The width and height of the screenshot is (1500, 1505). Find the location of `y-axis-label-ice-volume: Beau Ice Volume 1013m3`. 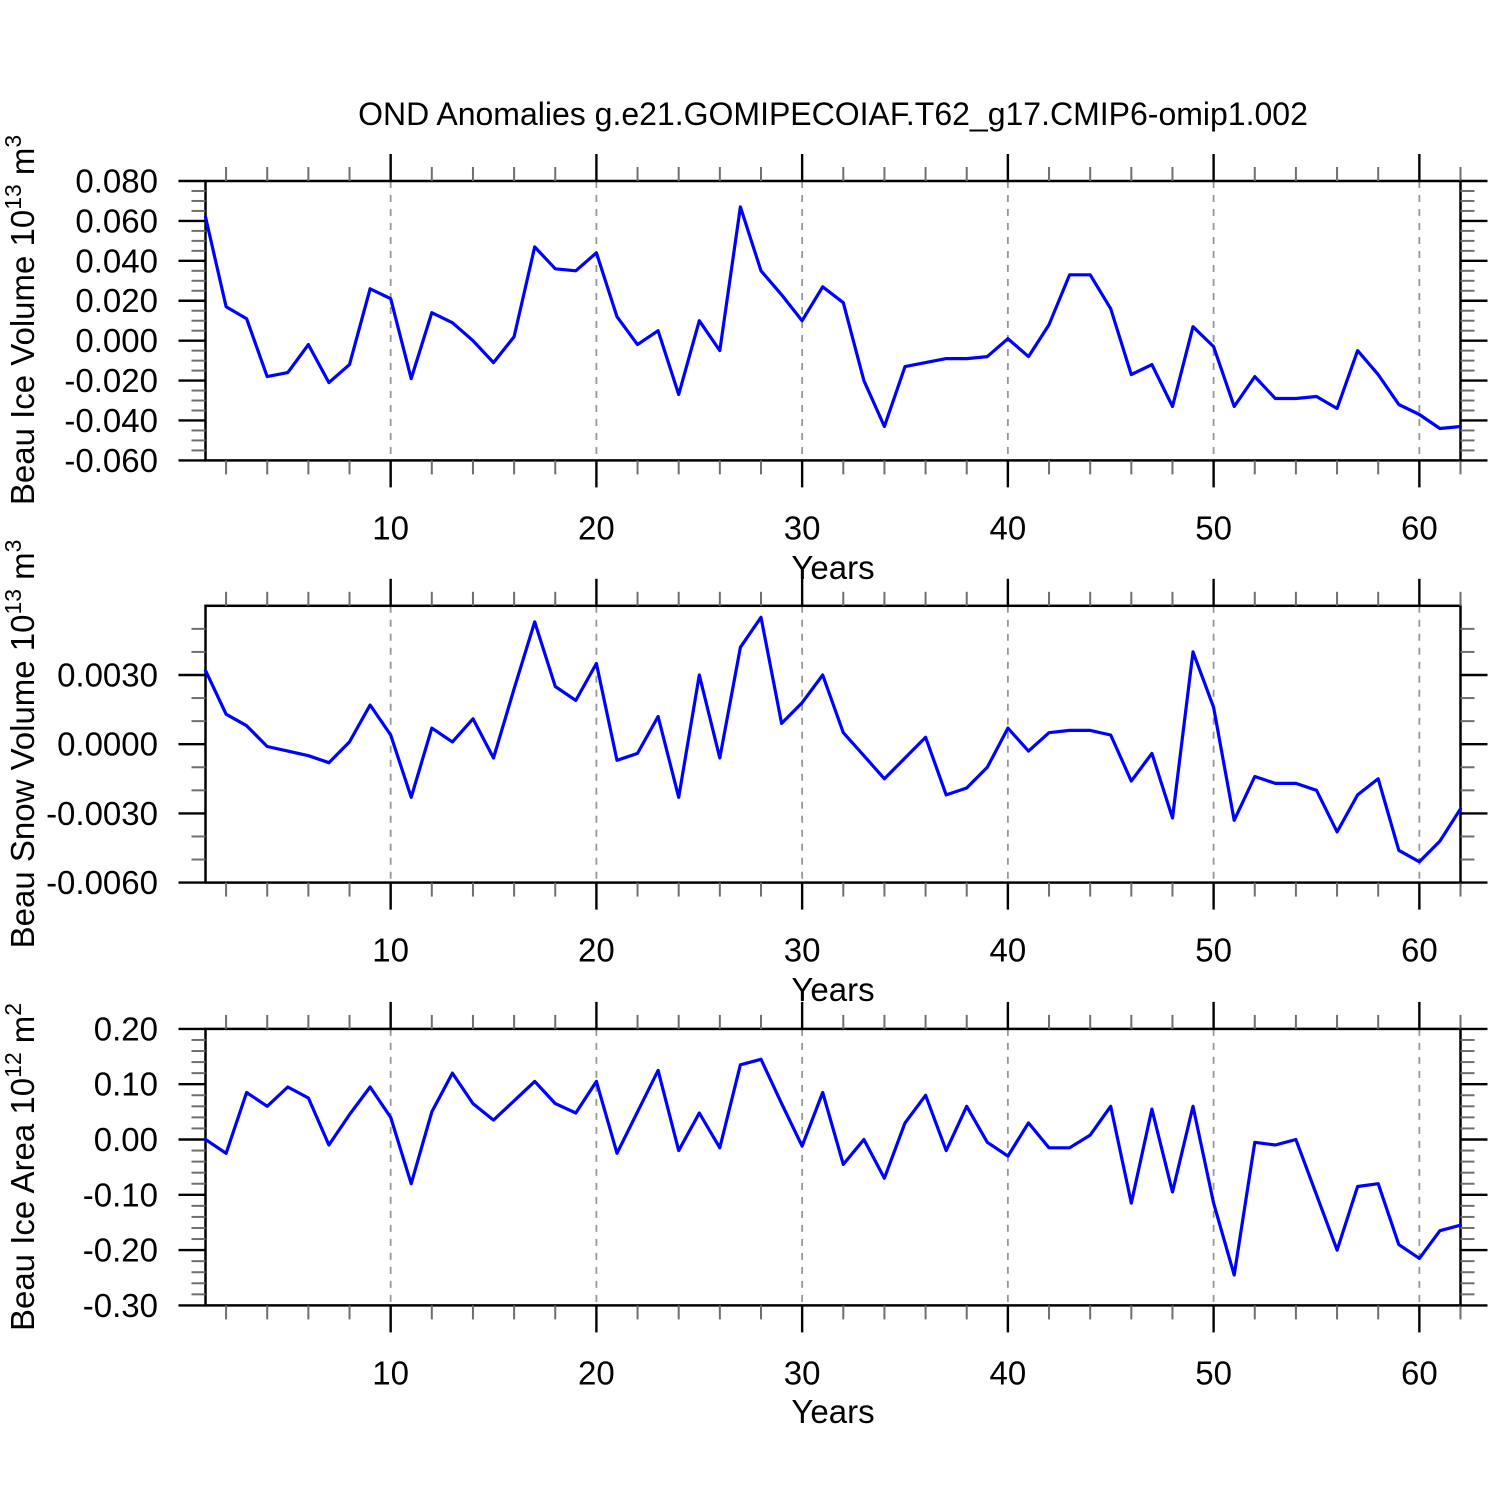

y-axis-label-ice-volume: Beau Ice Volume 1013m3 is located at coordinates (20, 320).